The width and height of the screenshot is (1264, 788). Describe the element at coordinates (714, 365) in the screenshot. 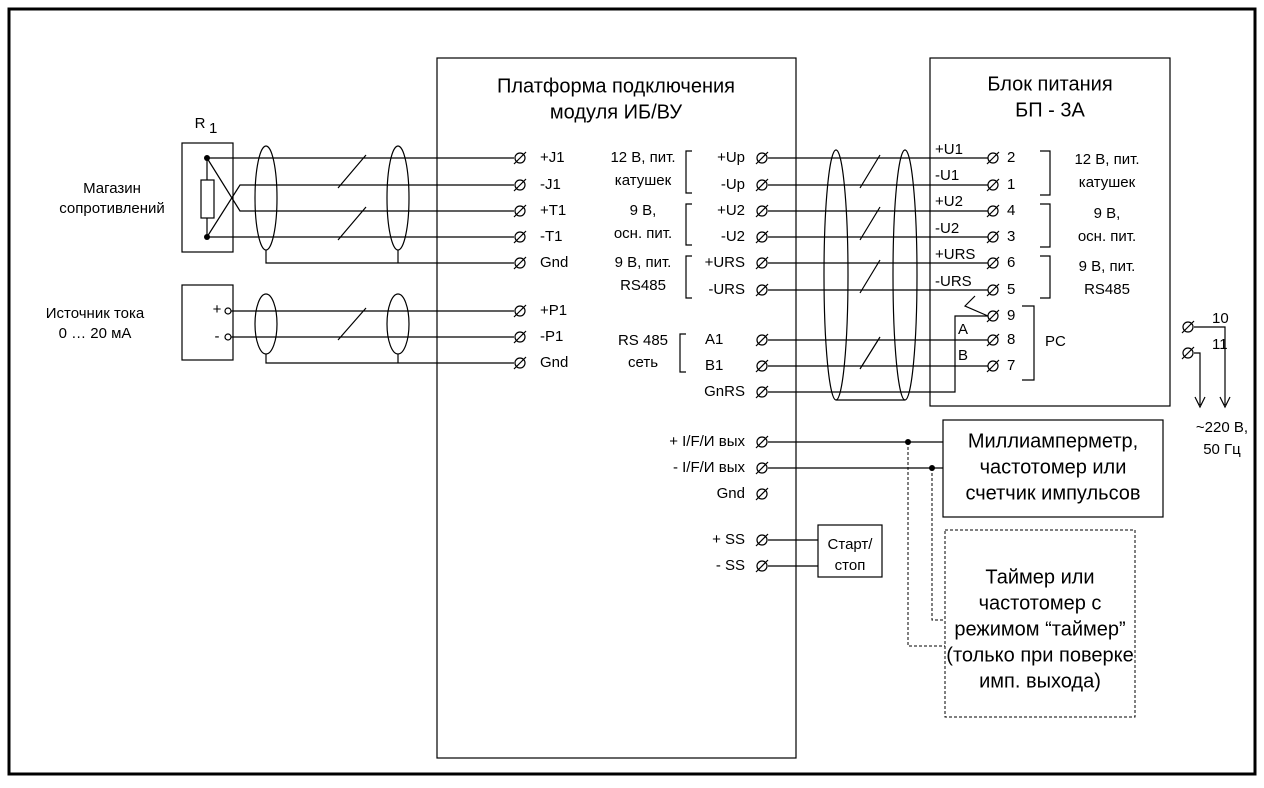

I see `label: B1` at that location.